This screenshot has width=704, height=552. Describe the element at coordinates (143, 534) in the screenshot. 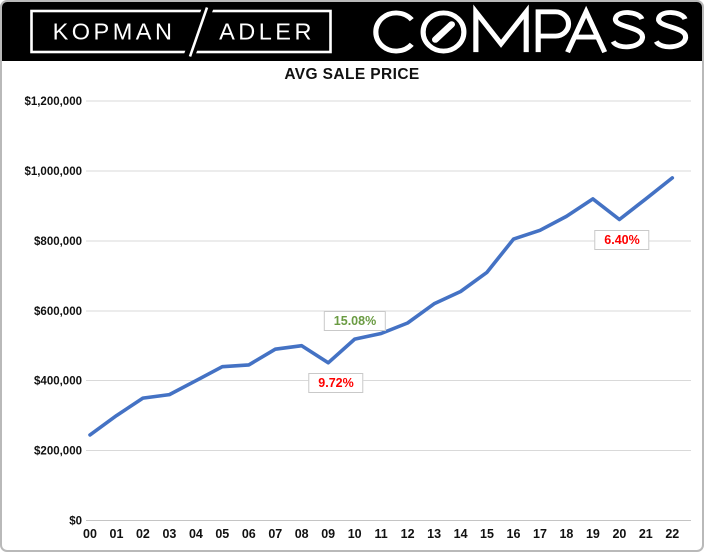

I see `x-tick-label: 02` at that location.